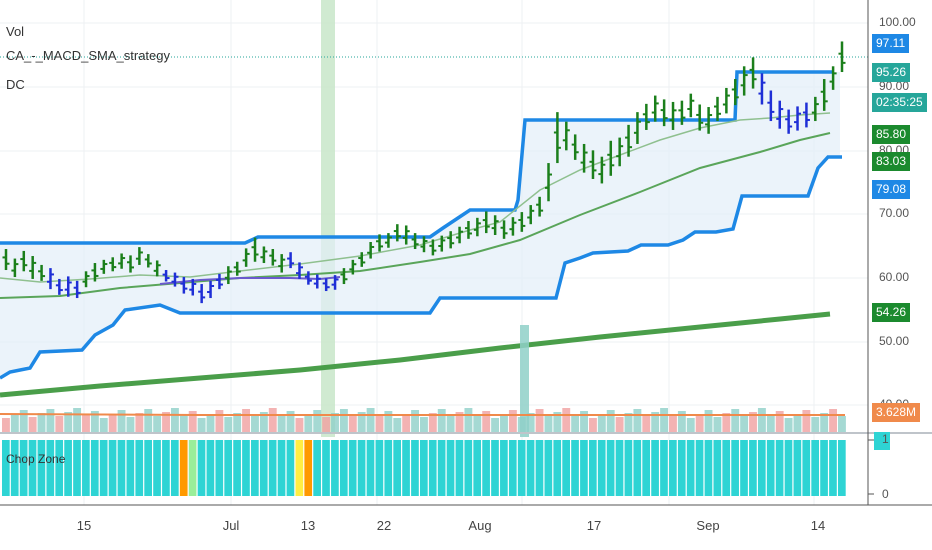 This screenshot has width=932, height=550. What do you see at coordinates (231, 525) in the screenshot?
I see `date-label: Jul` at bounding box center [231, 525].